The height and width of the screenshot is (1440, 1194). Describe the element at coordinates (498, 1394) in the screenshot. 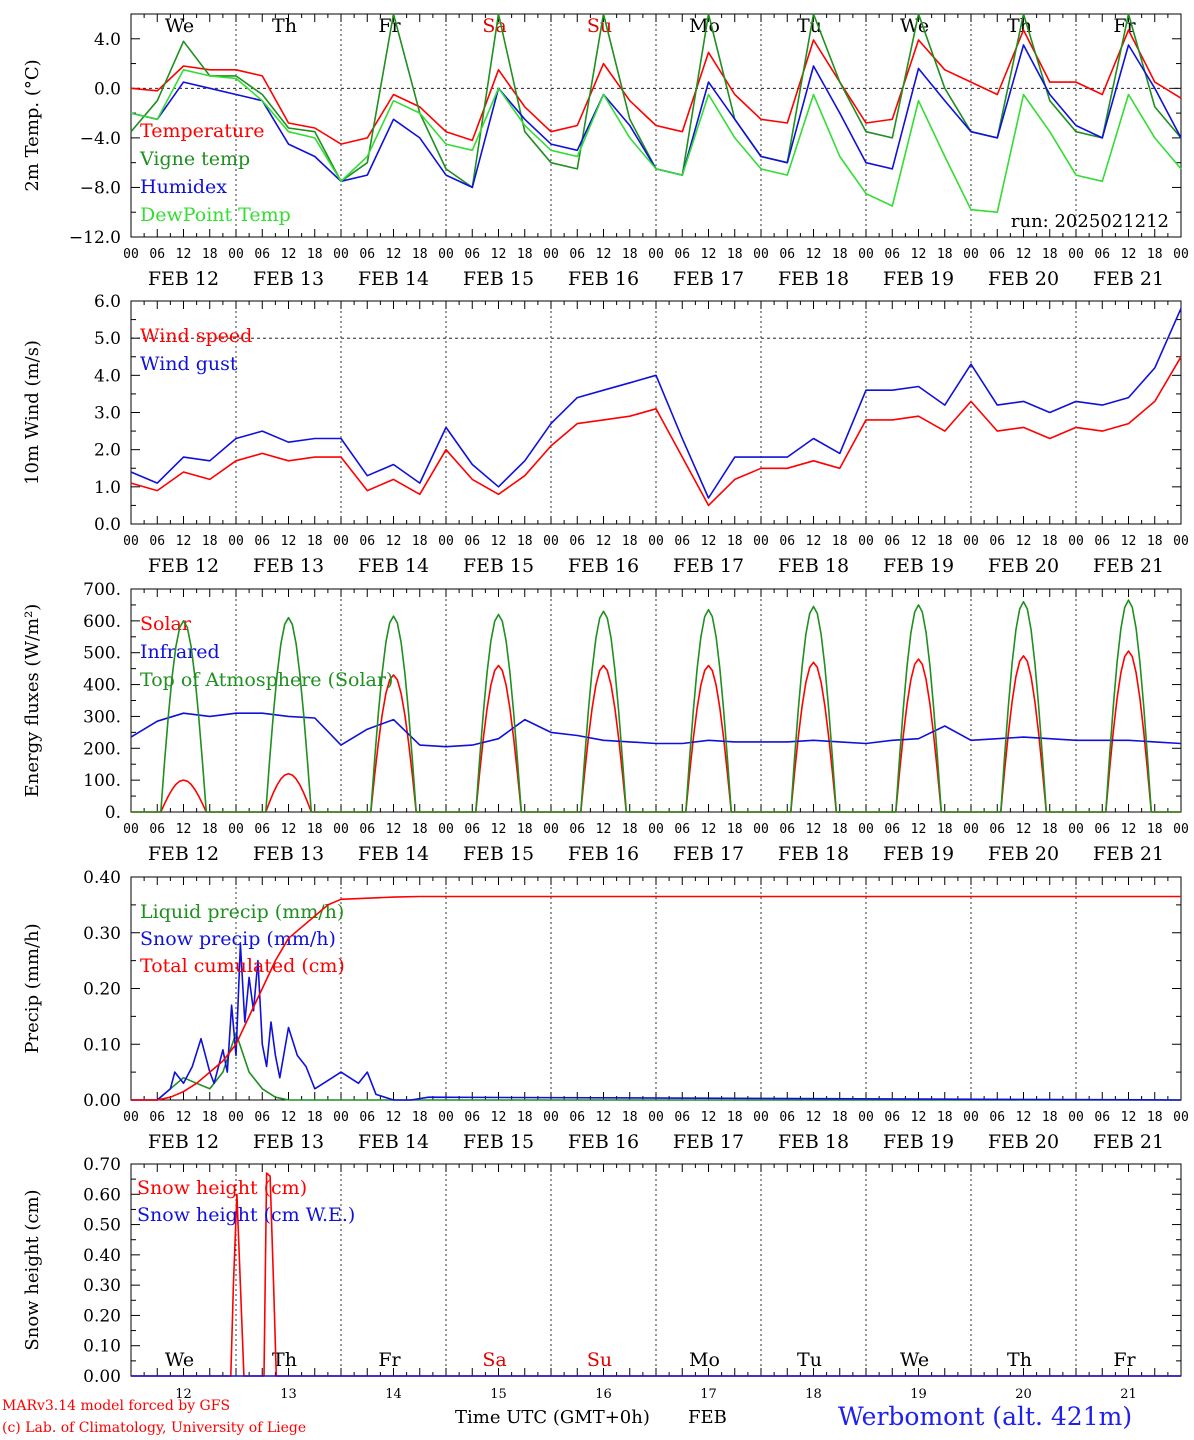

I see `x-day-number: 15` at that location.